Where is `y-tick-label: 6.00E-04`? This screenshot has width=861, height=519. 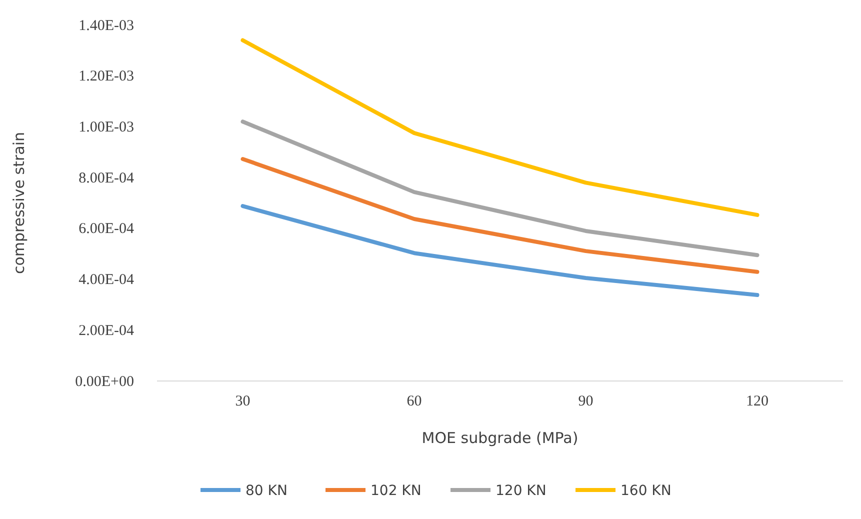
y-tick-label: 6.00E-04 is located at coordinates (106, 229).